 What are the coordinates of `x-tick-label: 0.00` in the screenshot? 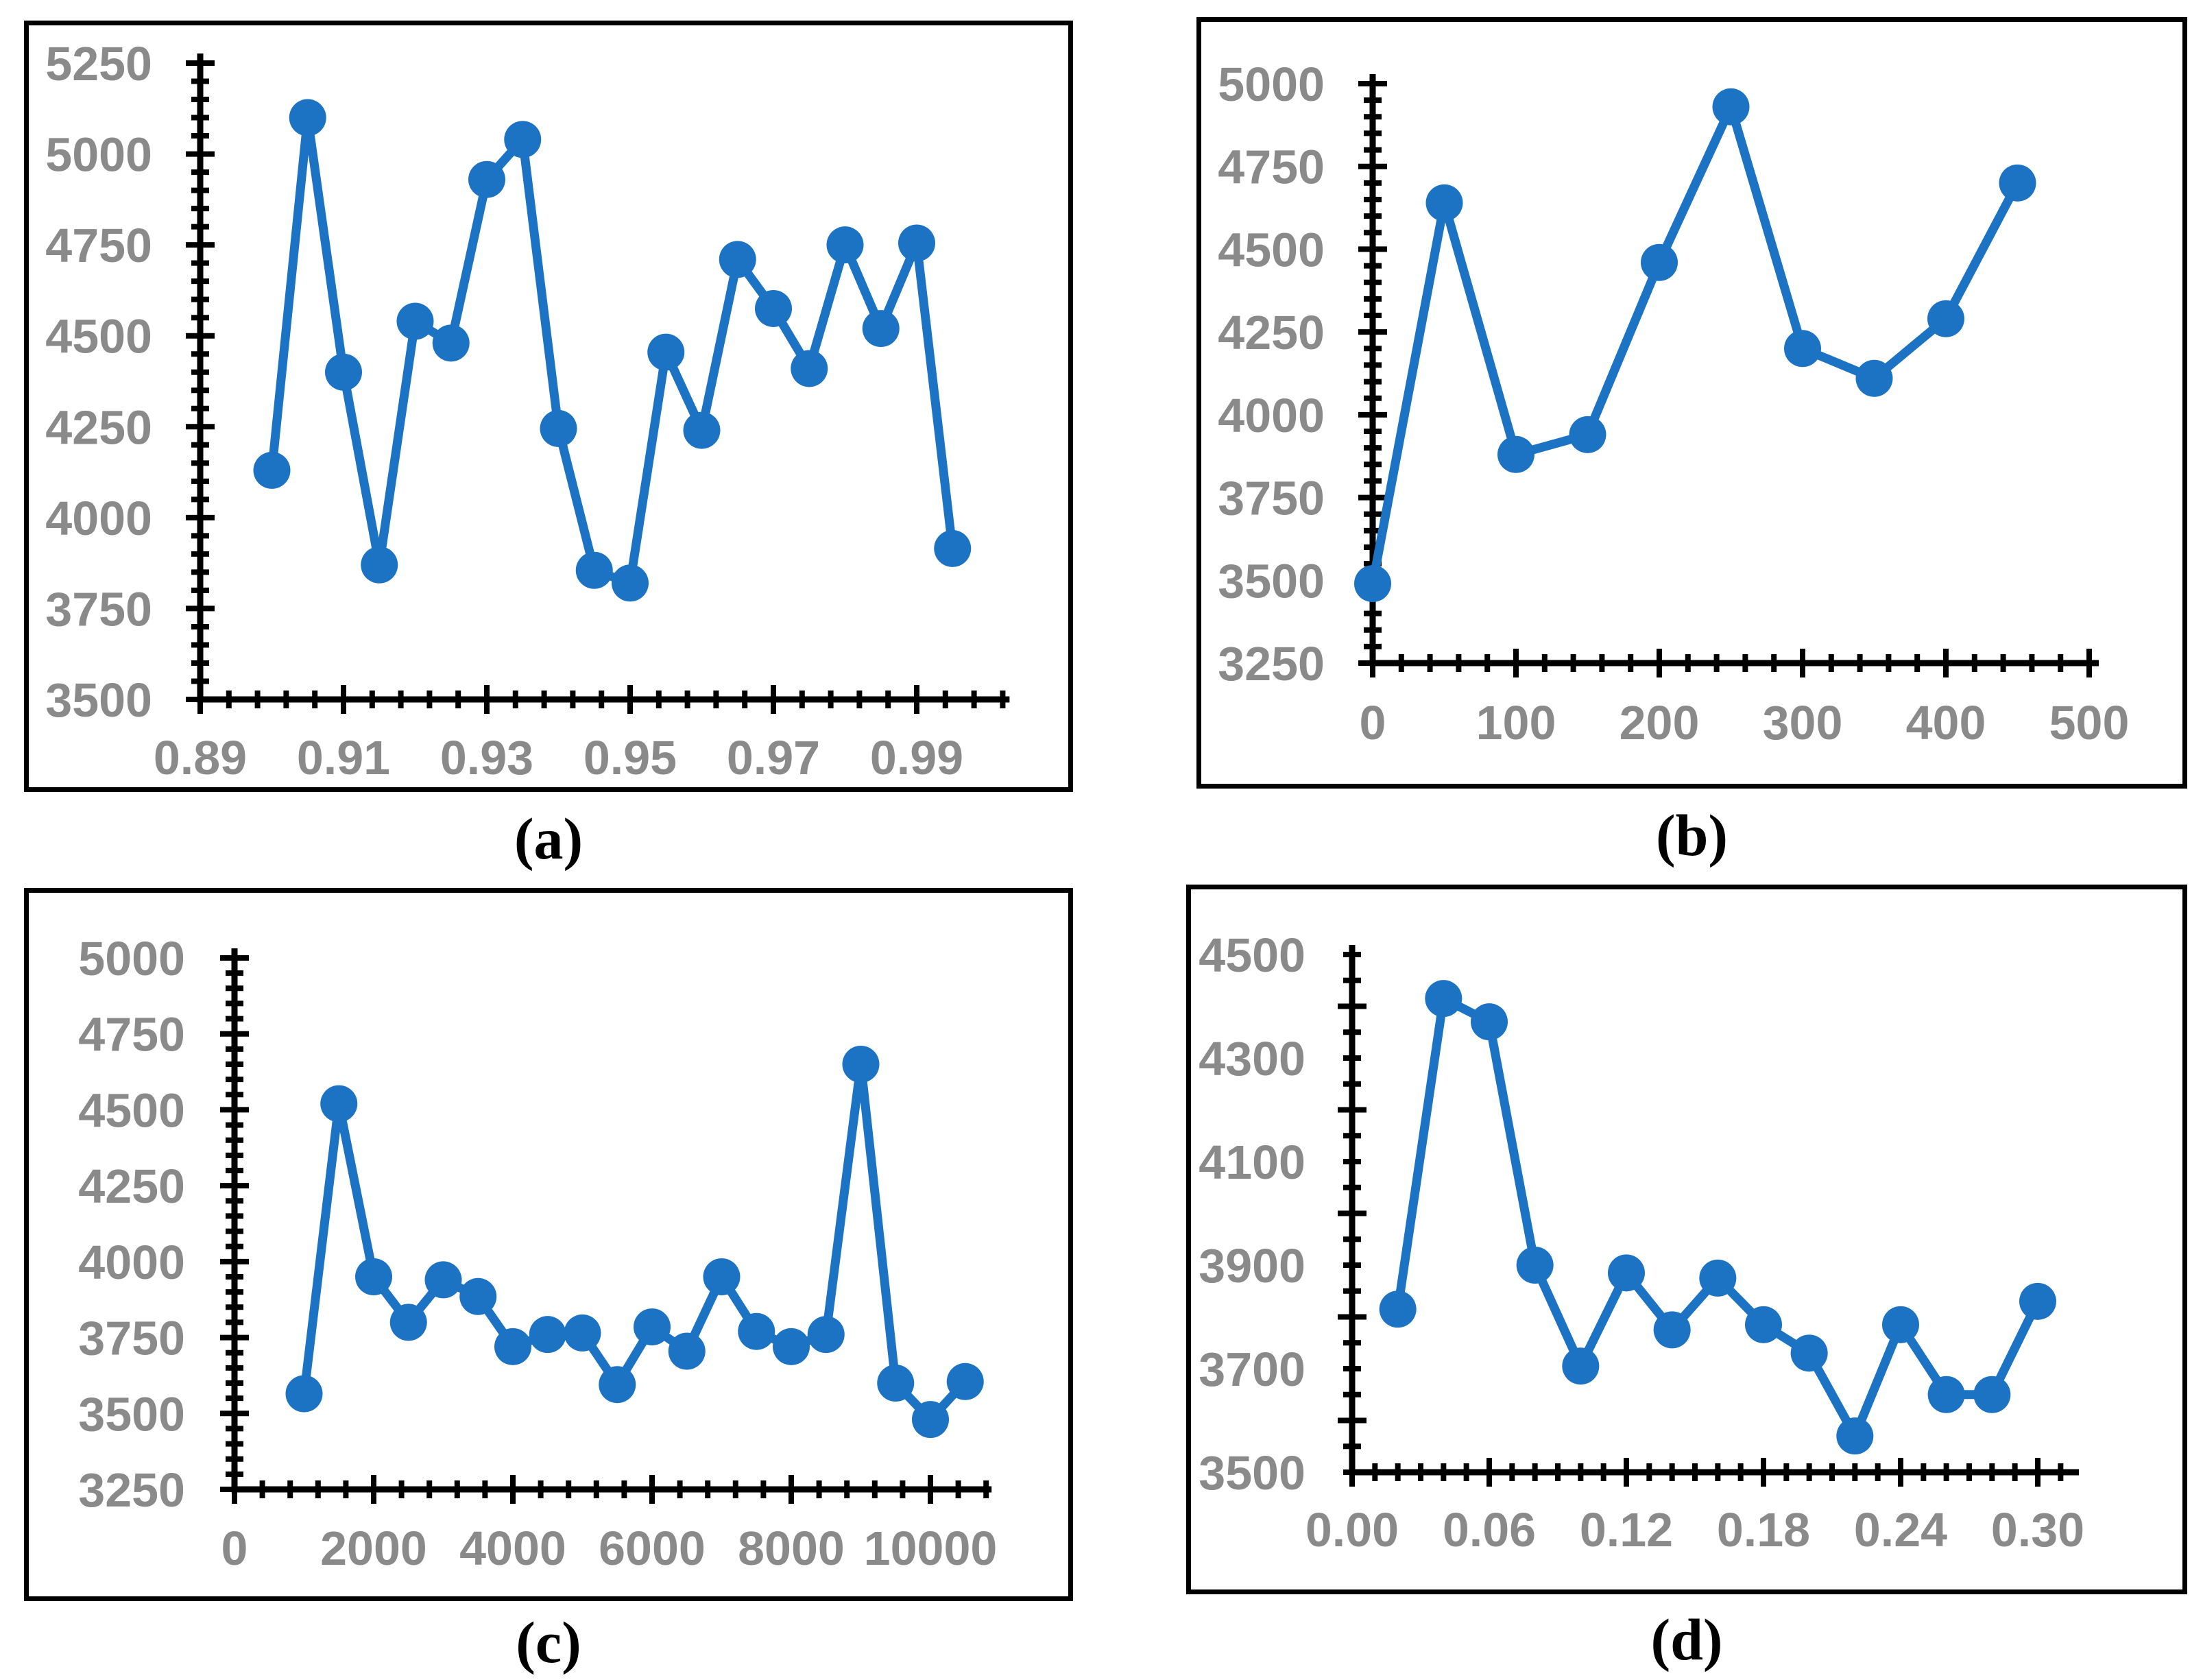 It's located at (1352, 1530).